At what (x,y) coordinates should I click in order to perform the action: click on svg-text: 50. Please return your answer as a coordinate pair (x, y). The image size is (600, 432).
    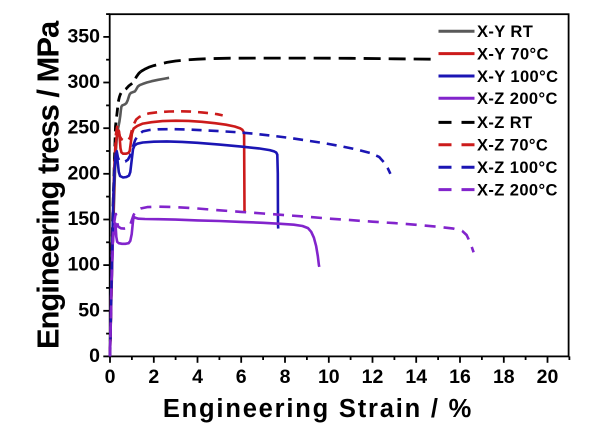
    Looking at the image, I should click on (89, 310).